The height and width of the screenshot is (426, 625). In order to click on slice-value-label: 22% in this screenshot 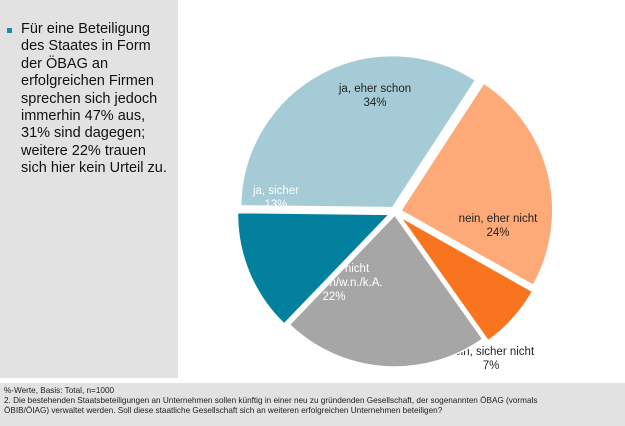, I will do `click(333, 297)`.